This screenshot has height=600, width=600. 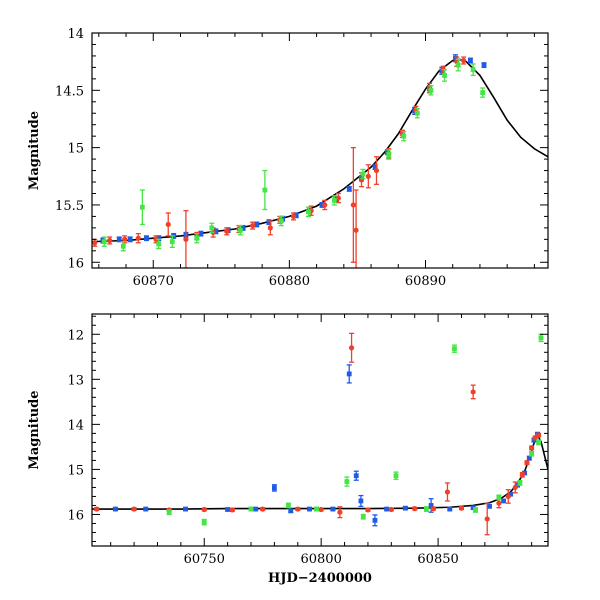 I want to click on x-tick-label: 60890, so click(x=425, y=281).